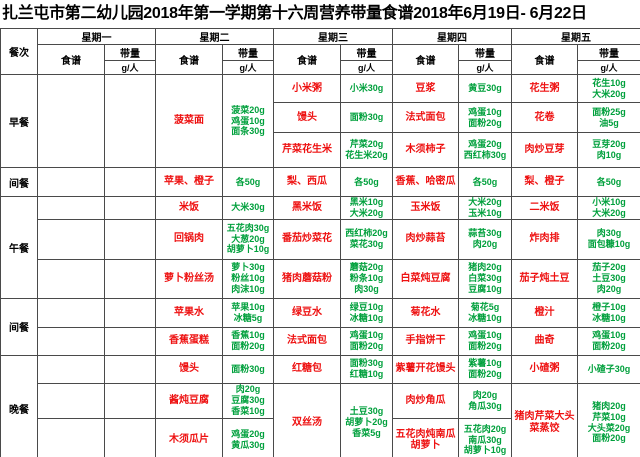 The width and height of the screenshot is (640, 457). I want to click on dish-cell: 二米饭, so click(544, 208).